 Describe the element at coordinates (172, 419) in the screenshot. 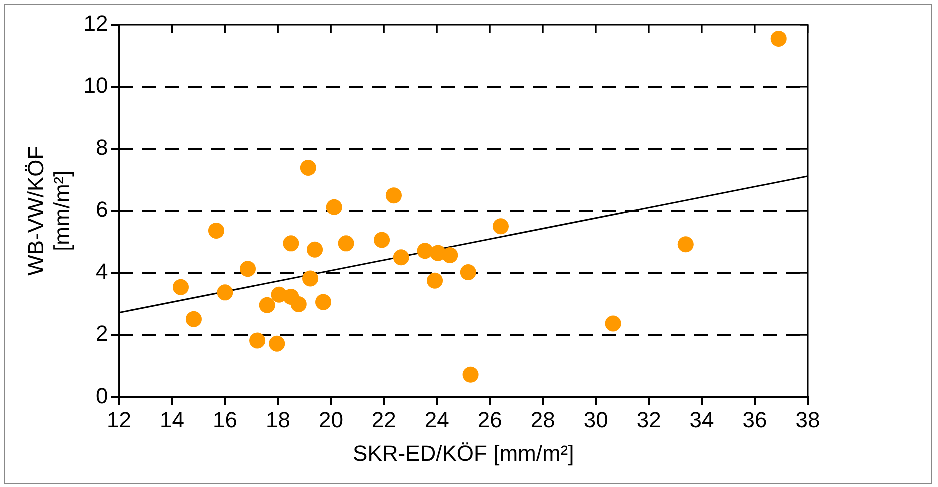

I see `x-tick-label: 14` at that location.